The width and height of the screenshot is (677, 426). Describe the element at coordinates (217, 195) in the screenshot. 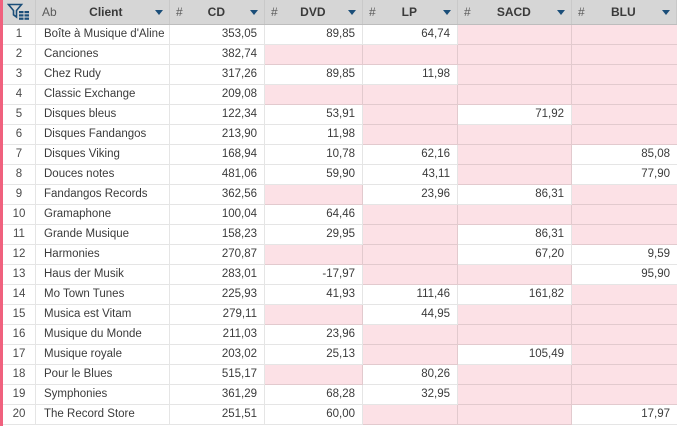

I see `cell-cd: 362,56` at that location.